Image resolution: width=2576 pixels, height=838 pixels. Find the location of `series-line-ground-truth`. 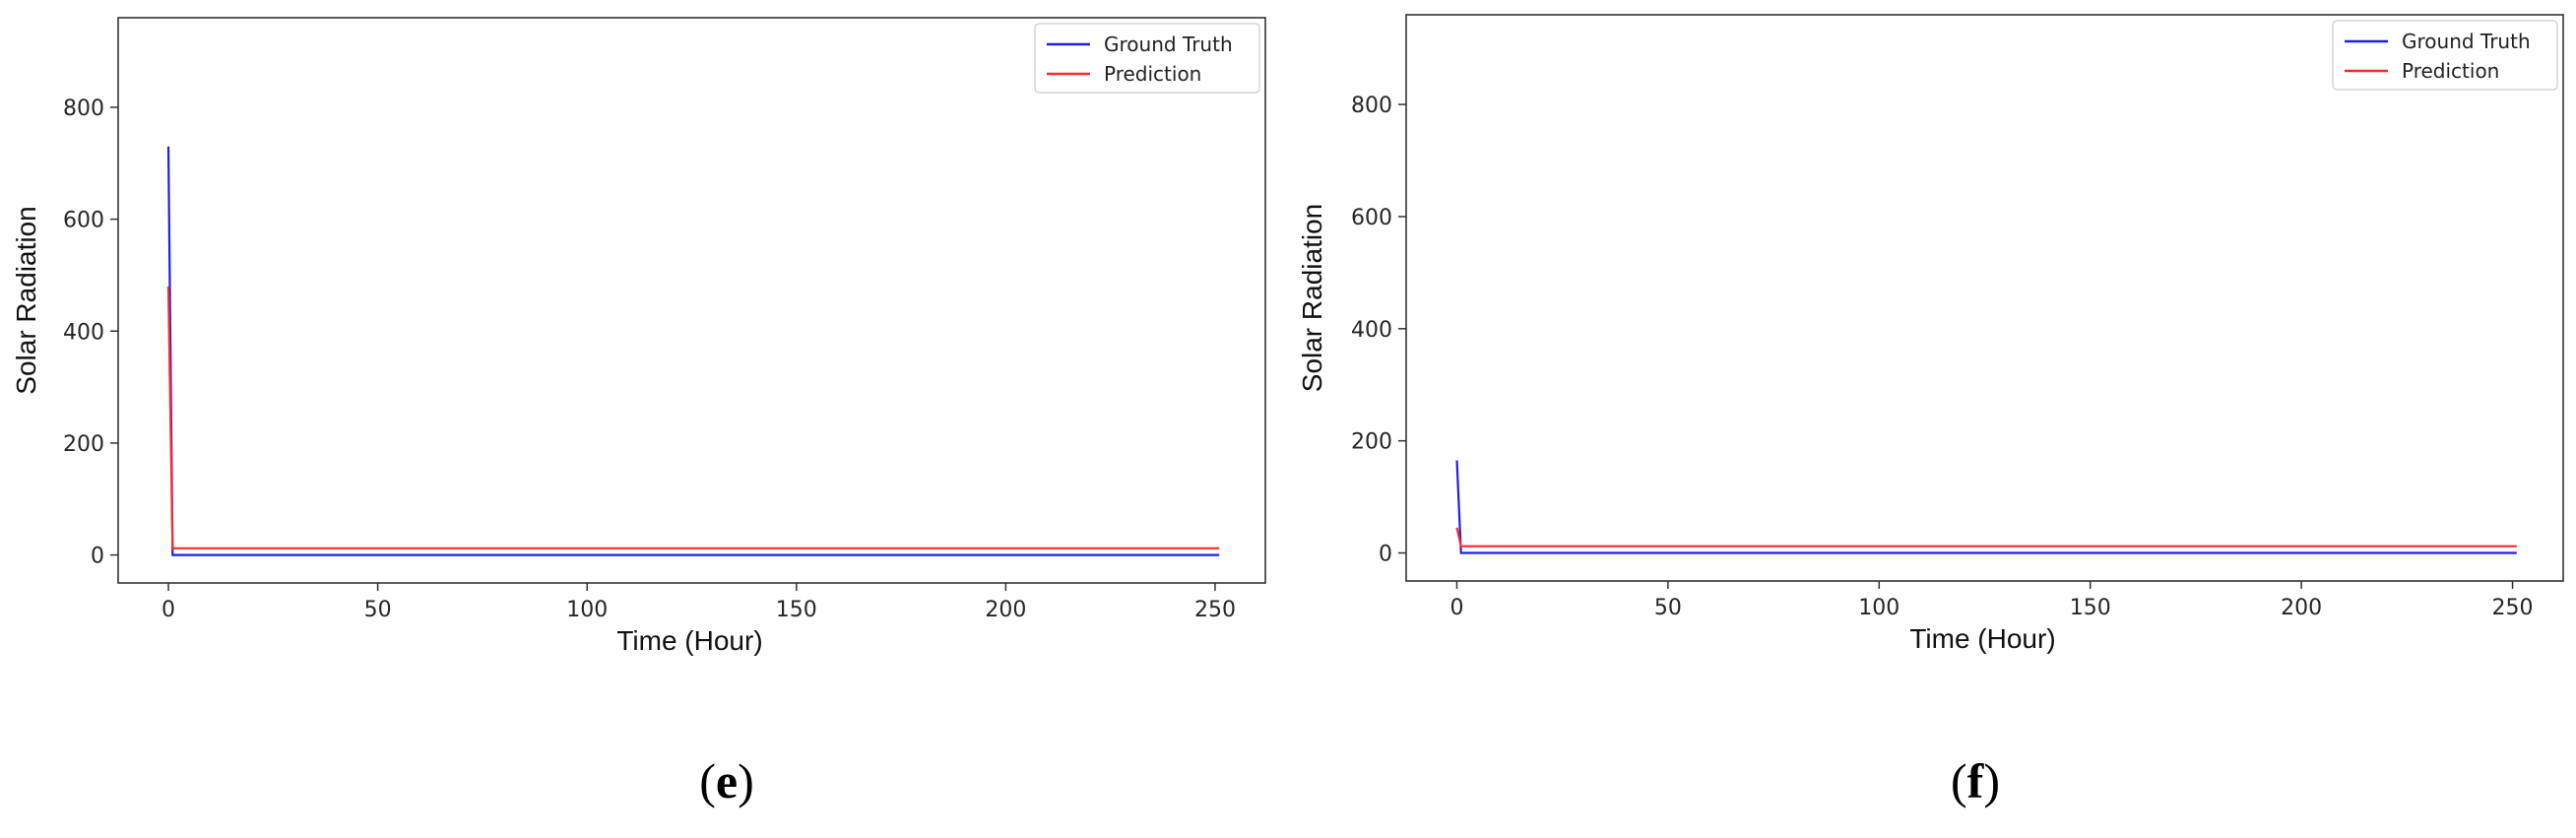

series-line-ground-truth is located at coordinates (1986, 507).